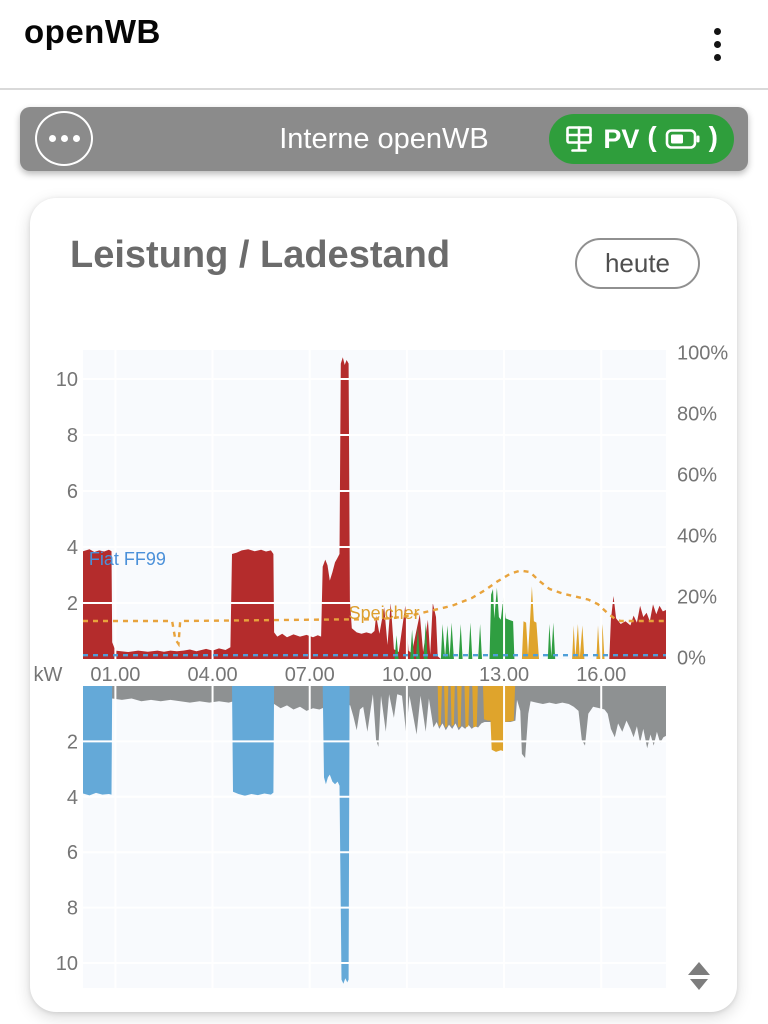 The height and width of the screenshot is (1024, 768). I want to click on svg-text: 16.00, so click(601, 675).